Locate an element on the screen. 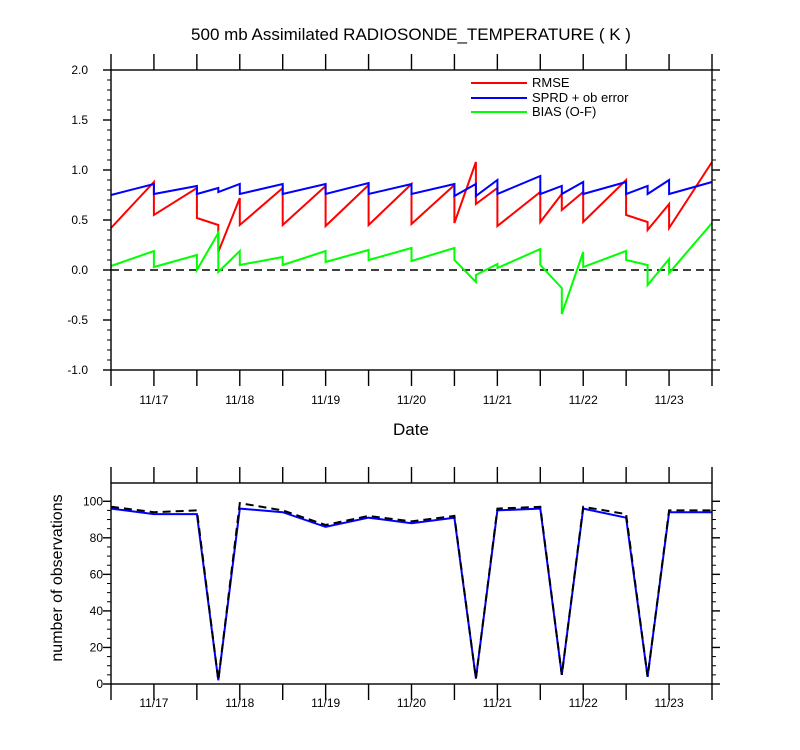 The width and height of the screenshot is (800, 750). legend-label-bias: BIAS (O-F) is located at coordinates (564, 111).